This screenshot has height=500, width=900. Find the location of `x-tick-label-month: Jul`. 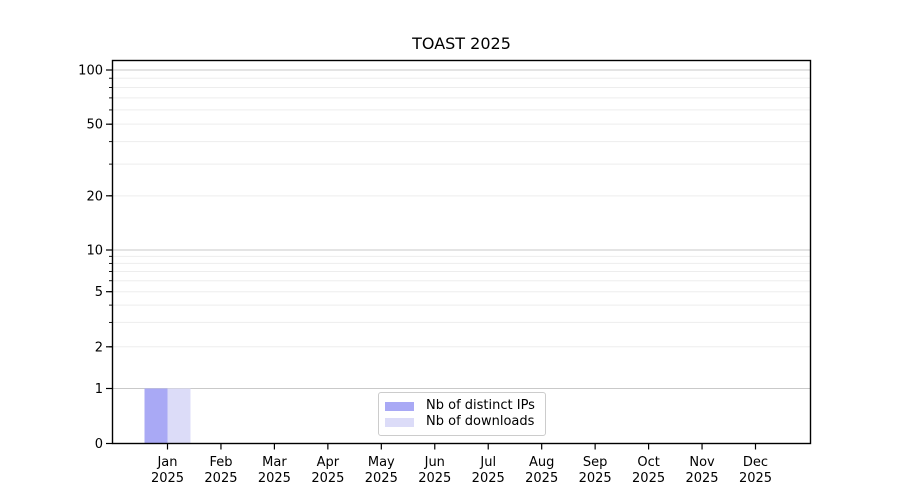

x-tick-label-month: Jul is located at coordinates (487, 462).